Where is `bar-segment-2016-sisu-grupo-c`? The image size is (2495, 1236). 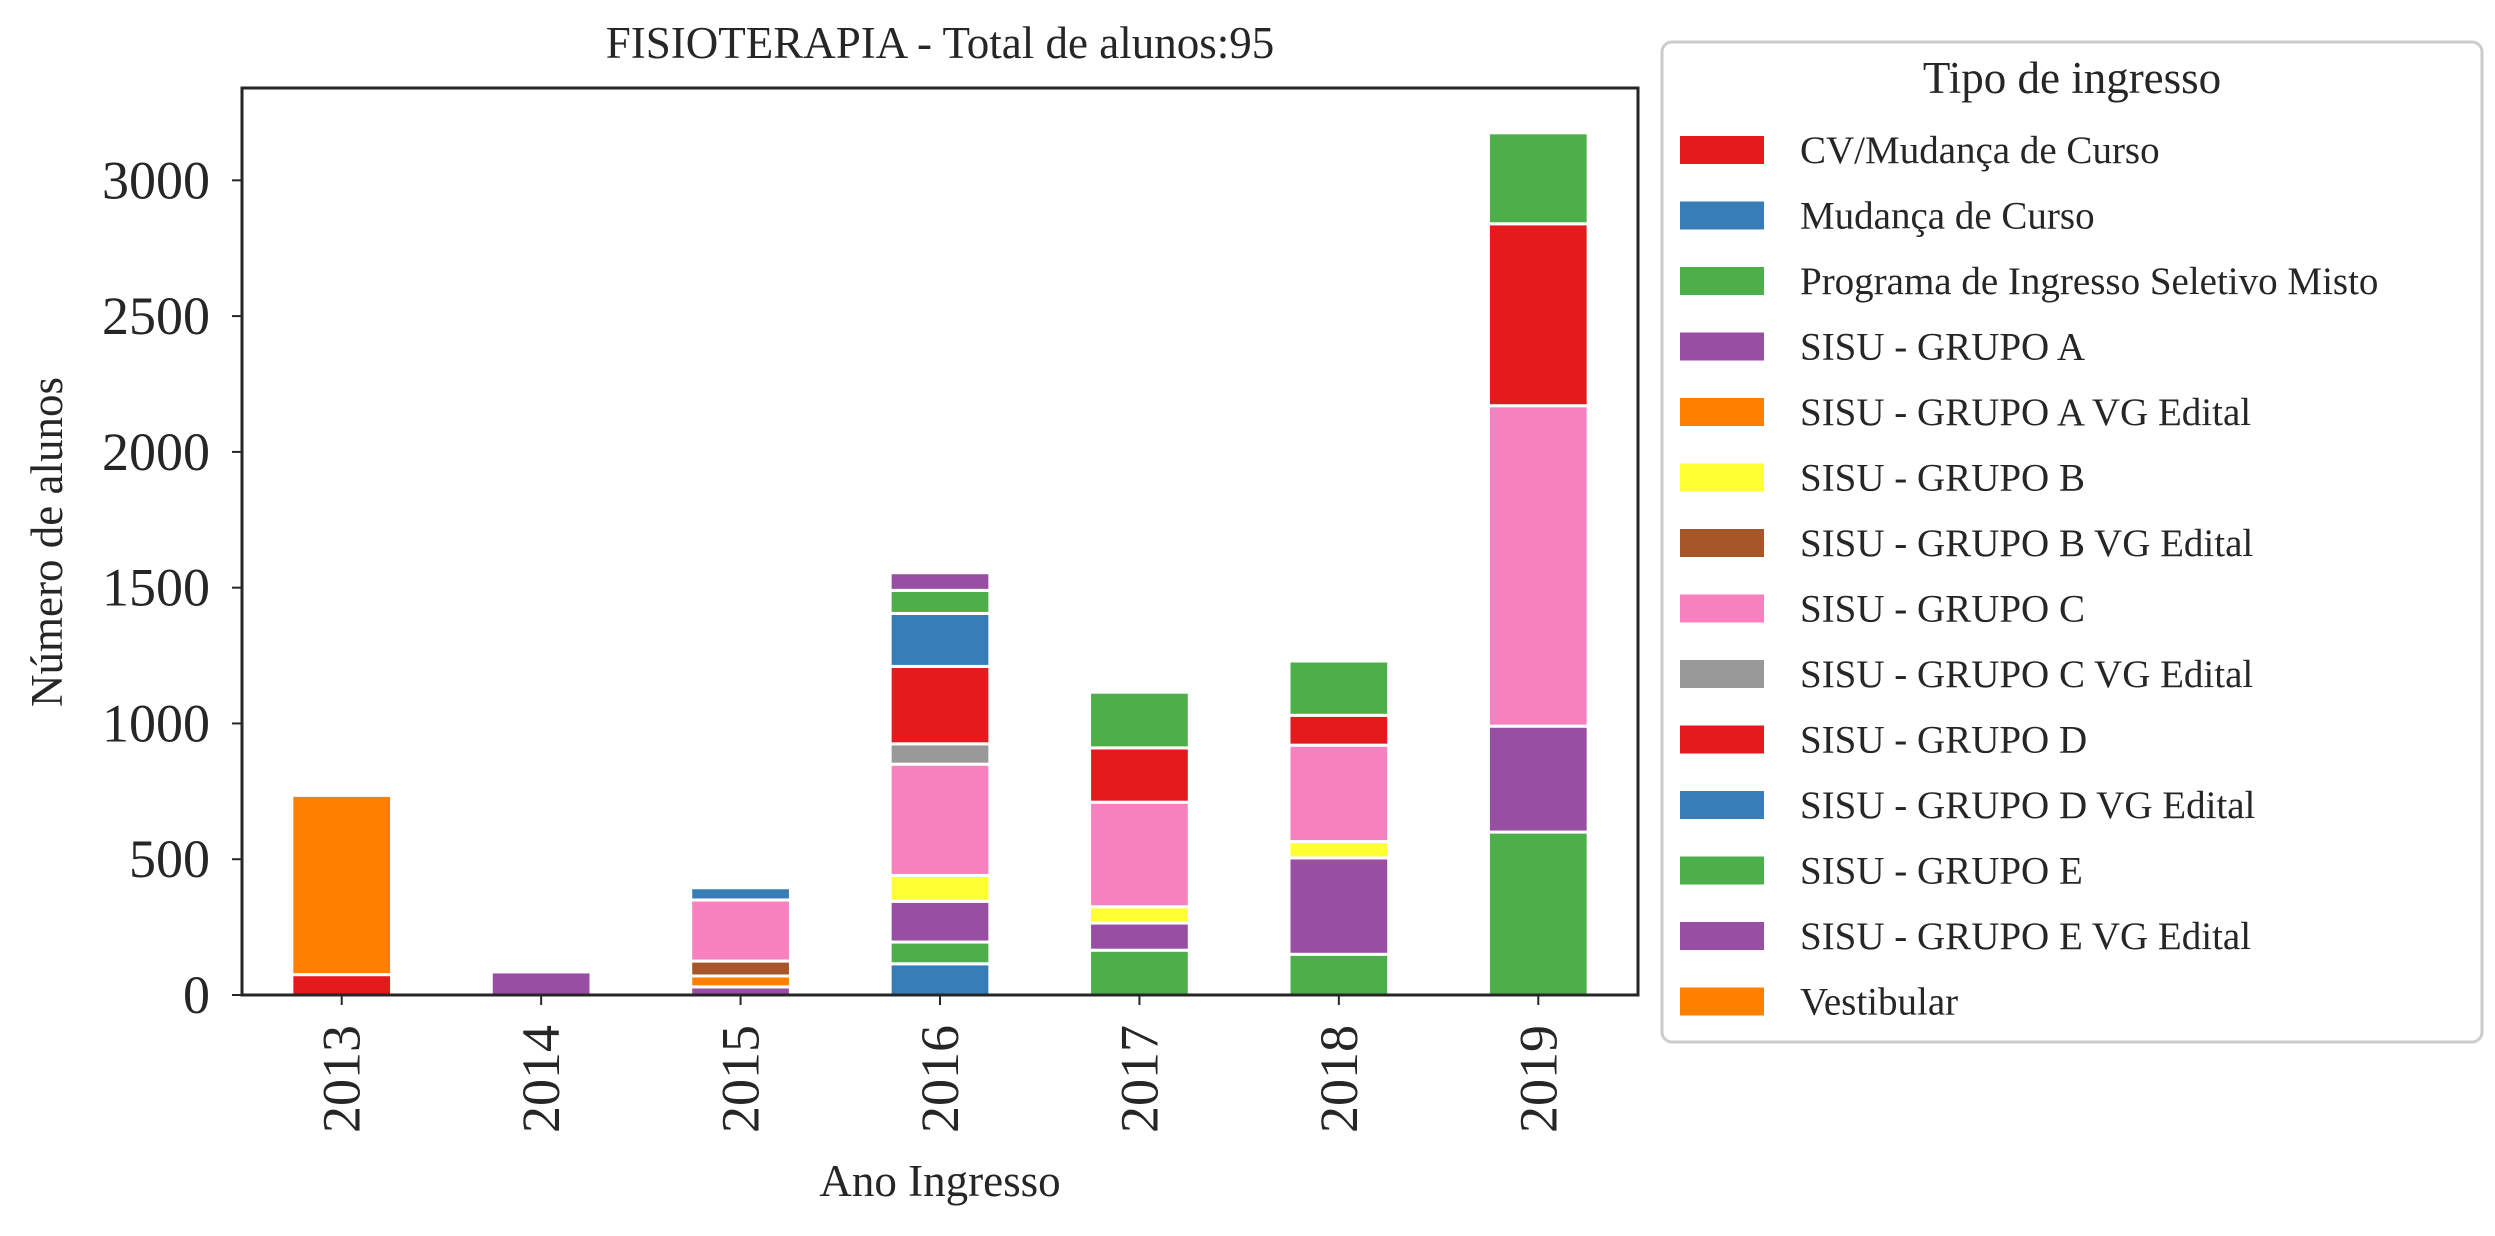 bar-segment-2016-sisu-grupo-c is located at coordinates (940, 820).